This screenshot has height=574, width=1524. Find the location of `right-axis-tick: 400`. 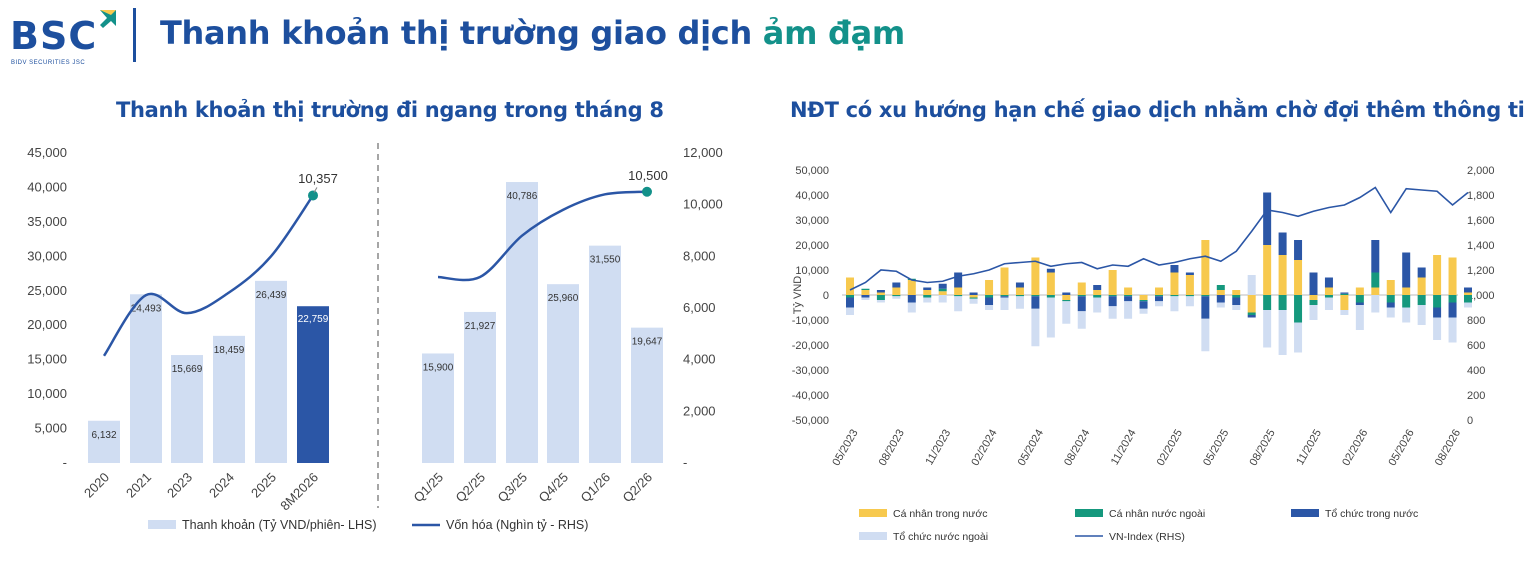

right-axis-tick: 400 is located at coordinates (1476, 371).